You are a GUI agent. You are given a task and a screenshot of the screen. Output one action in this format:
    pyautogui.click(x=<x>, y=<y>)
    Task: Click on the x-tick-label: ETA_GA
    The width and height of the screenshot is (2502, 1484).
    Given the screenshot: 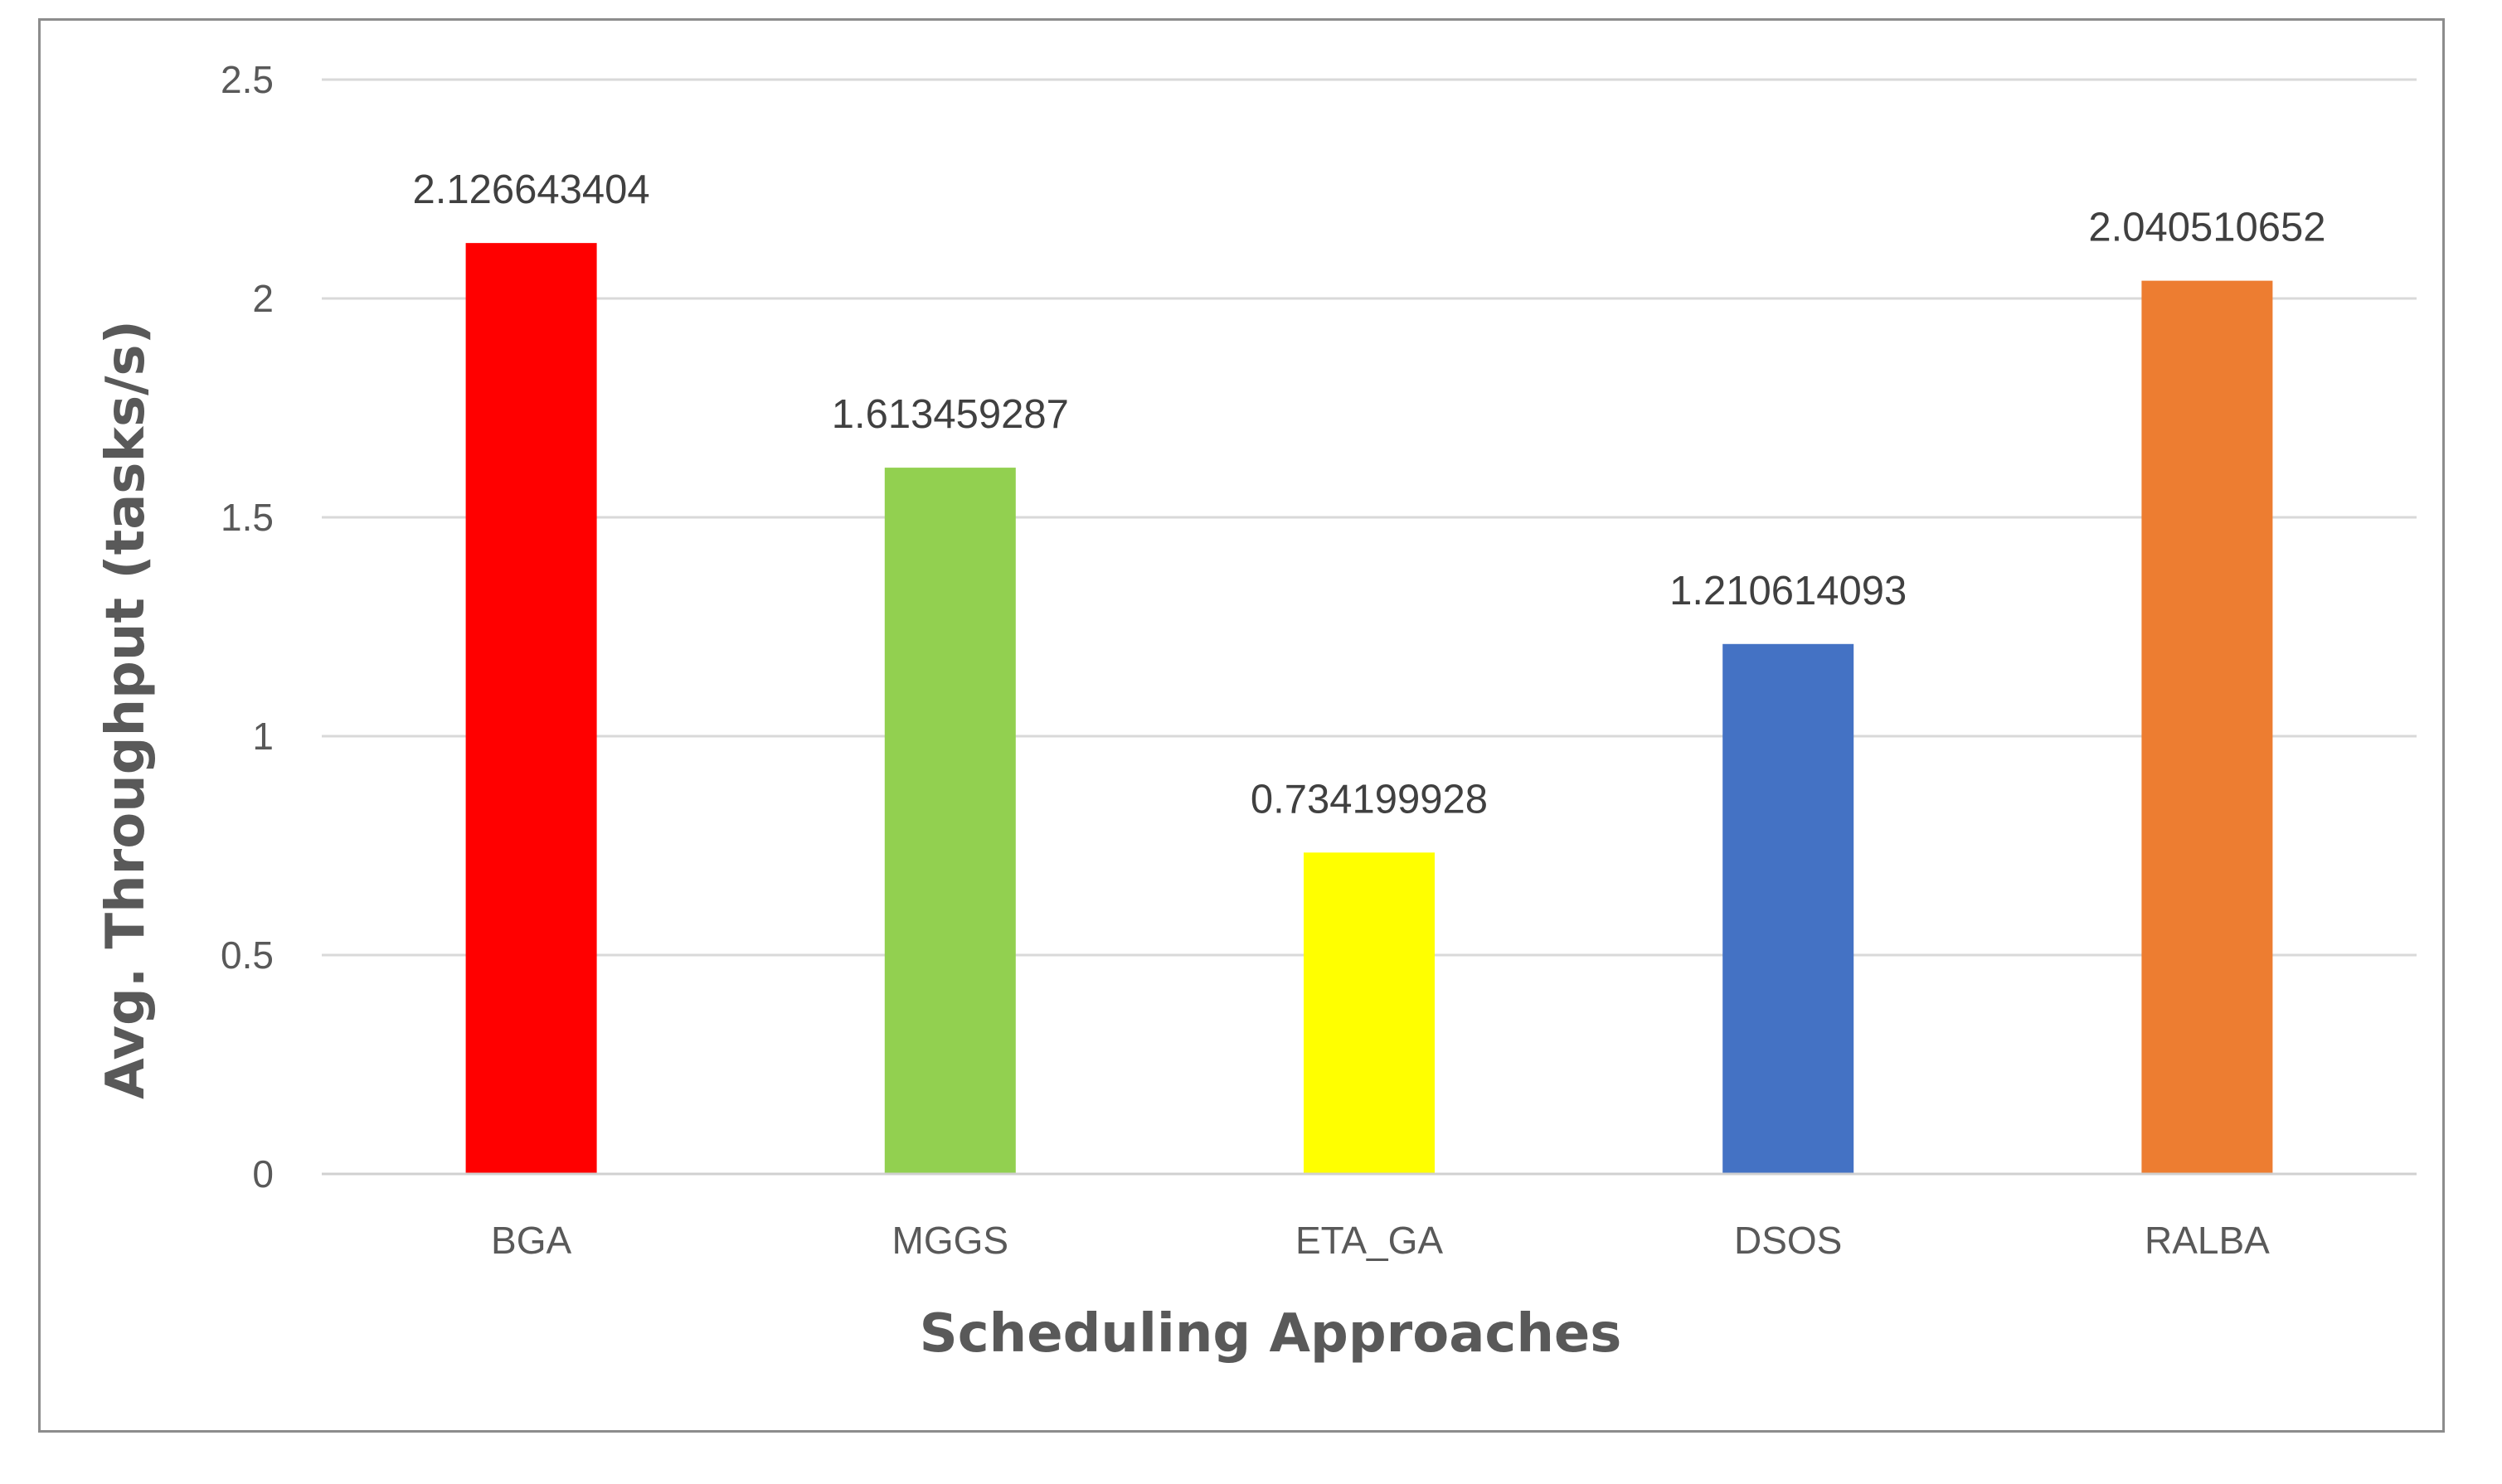 What is the action you would take?
    pyautogui.click(x=1369, y=1241)
    